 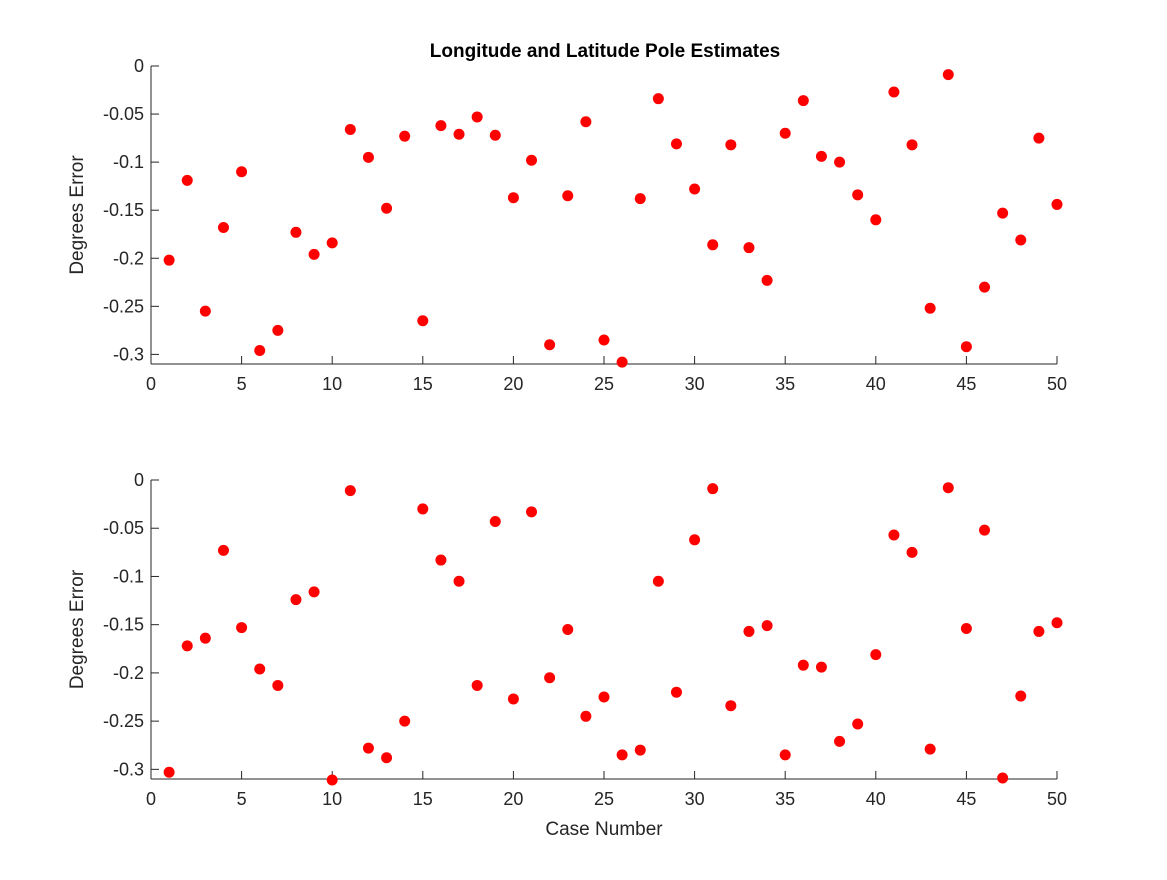 I want to click on top-x-tick-label: 45, so click(x=966, y=384).